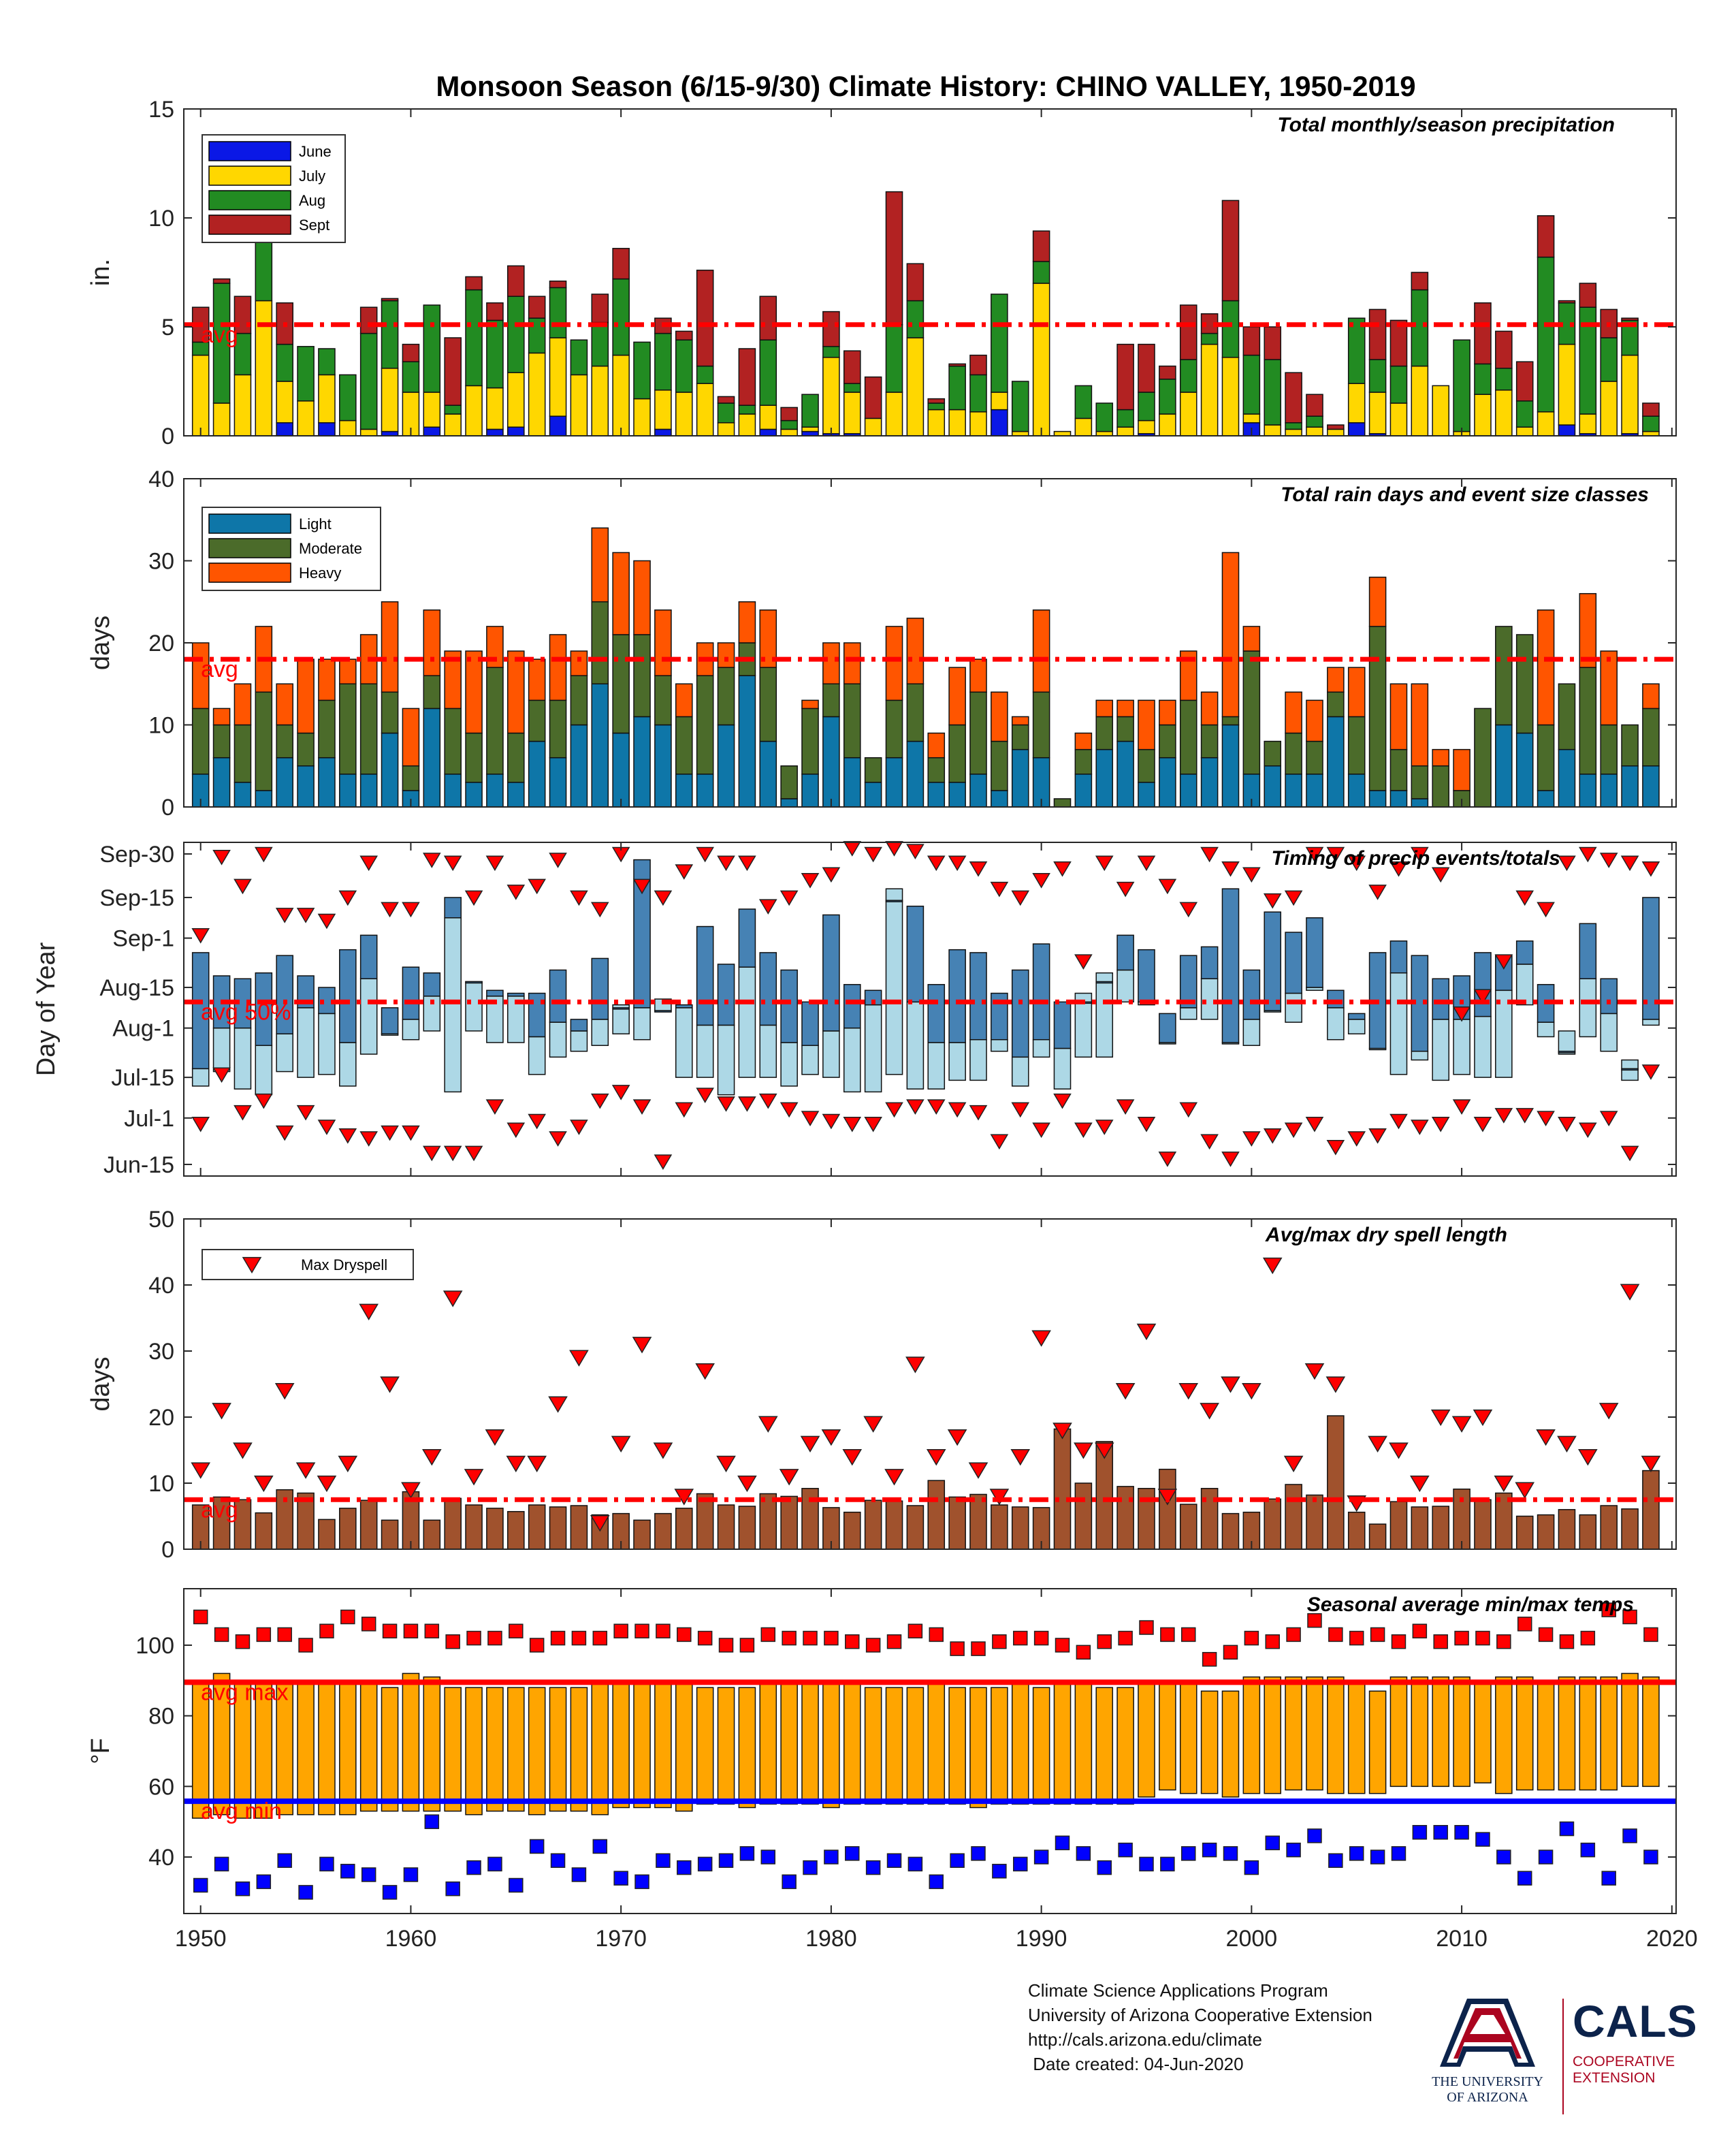  Describe the element at coordinates (100, 272) in the screenshot. I see `y-axis-label: in.` at that location.